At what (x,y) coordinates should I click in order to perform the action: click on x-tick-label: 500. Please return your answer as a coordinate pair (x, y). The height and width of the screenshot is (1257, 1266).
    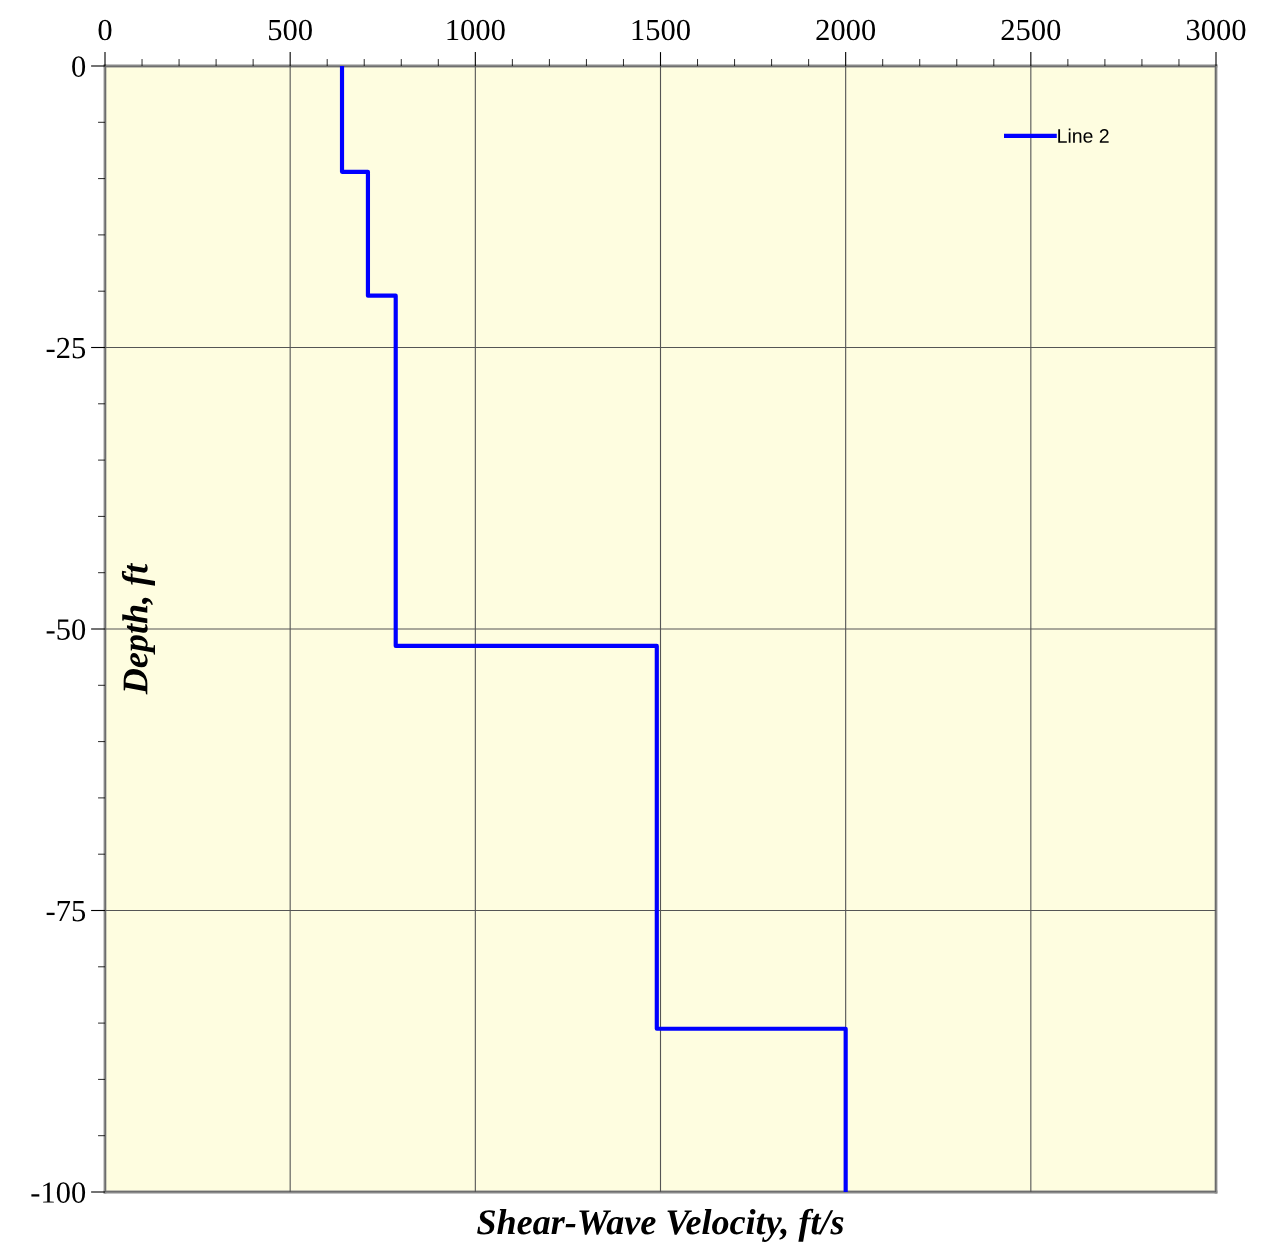
    Looking at the image, I should click on (290, 30).